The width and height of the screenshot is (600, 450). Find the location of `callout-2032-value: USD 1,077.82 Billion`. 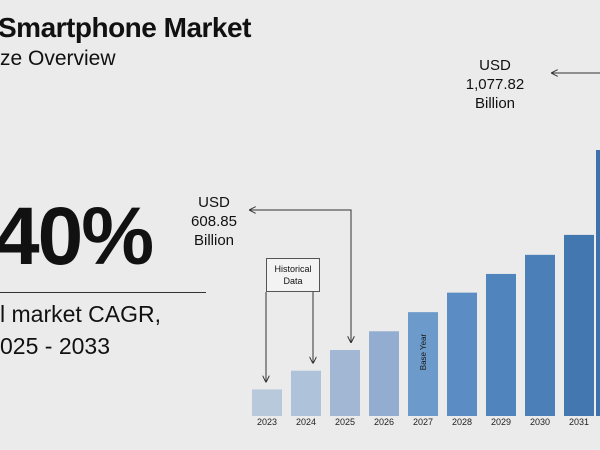

callout-2032-value: USD 1,077.82 Billion is located at coordinates (495, 84).